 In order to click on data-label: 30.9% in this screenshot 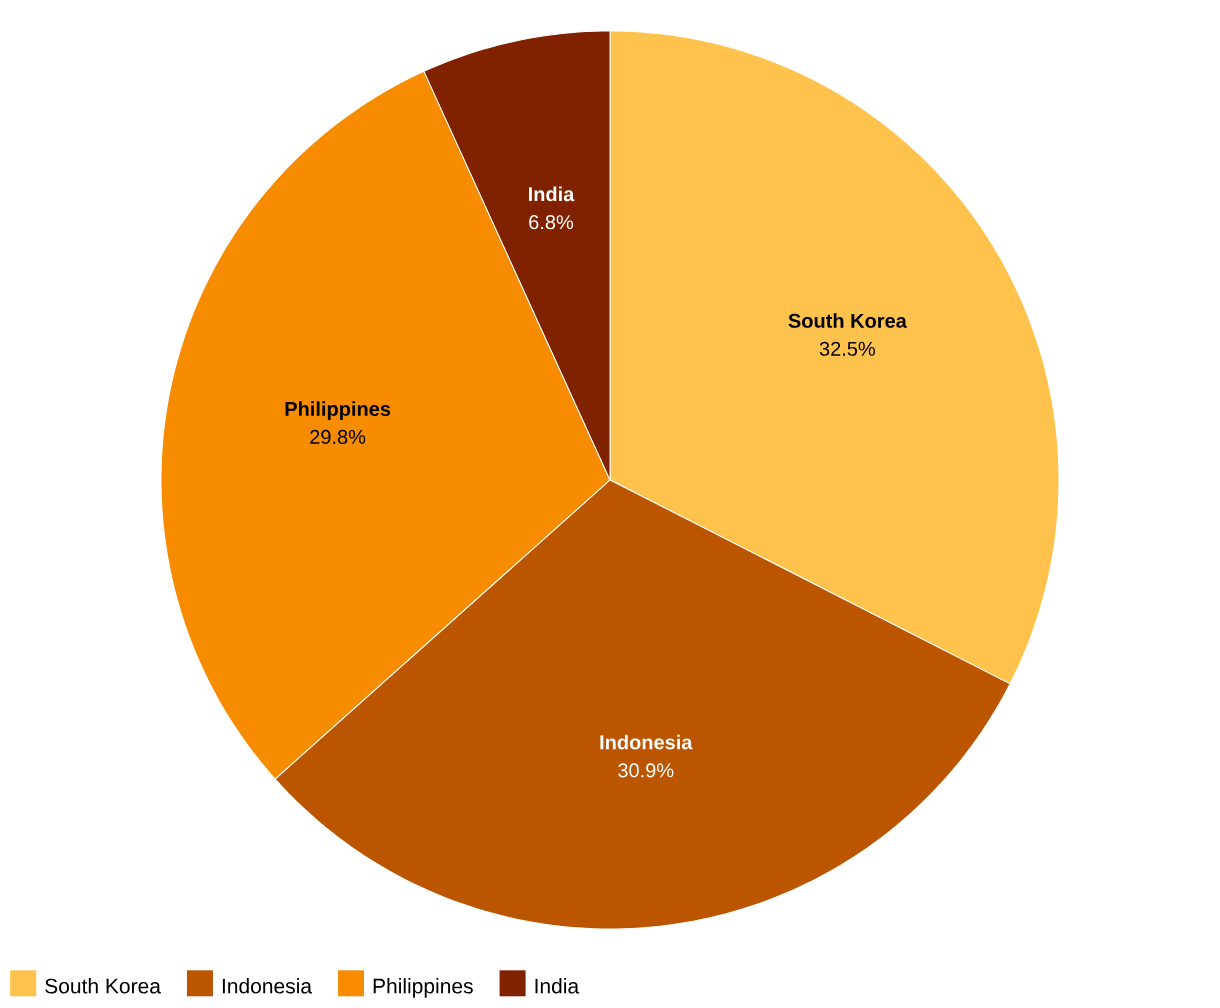, I will do `click(646, 770)`.